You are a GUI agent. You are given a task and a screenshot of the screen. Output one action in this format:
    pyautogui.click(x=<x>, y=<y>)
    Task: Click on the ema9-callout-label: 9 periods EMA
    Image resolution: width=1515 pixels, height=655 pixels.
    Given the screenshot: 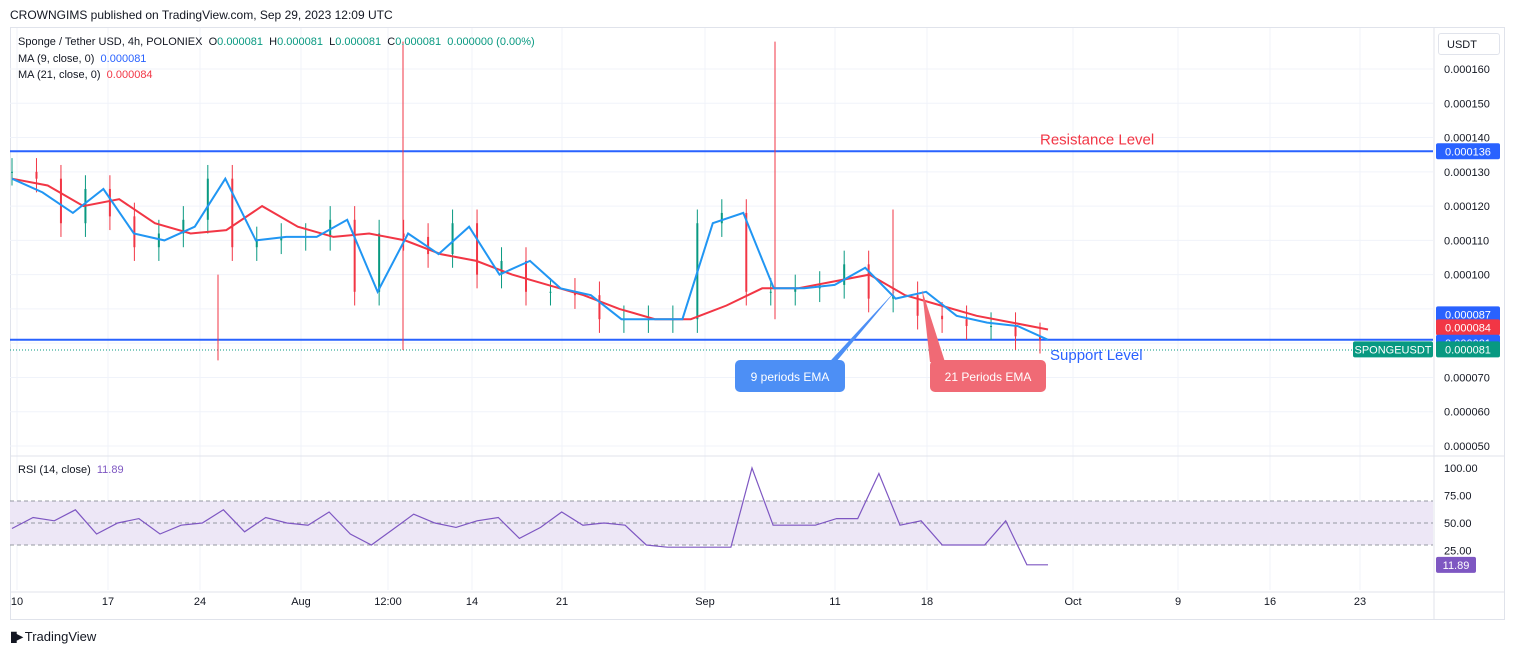 What is the action you would take?
    pyautogui.click(x=790, y=377)
    